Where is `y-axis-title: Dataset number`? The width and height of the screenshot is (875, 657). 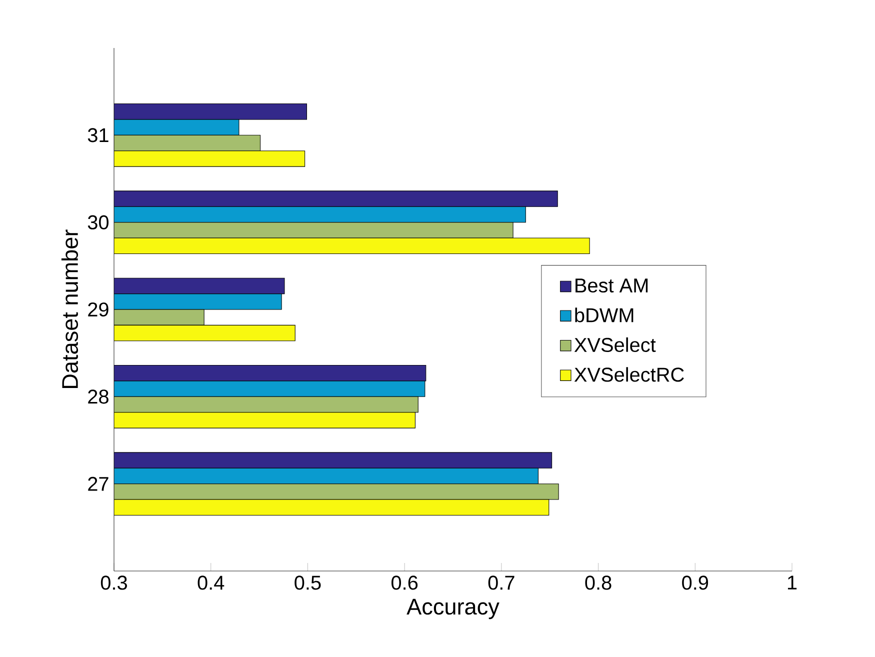 y-axis-title: Dataset number is located at coordinates (69, 309).